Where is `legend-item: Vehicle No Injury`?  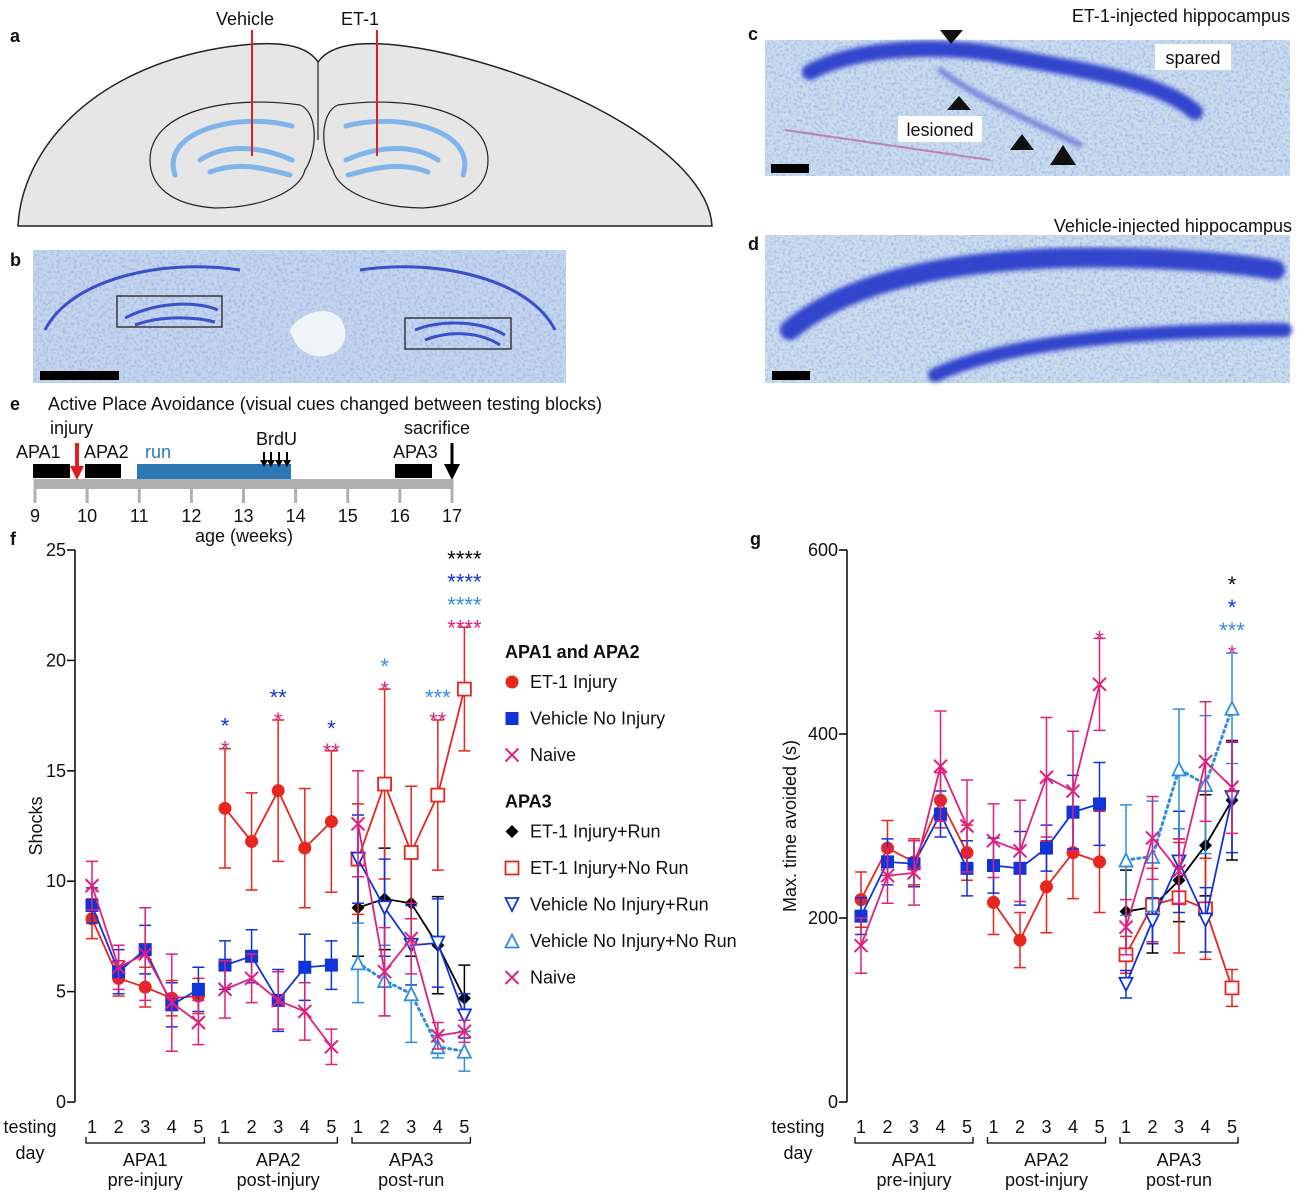 legend-item: Vehicle No Injury is located at coordinates (585, 719).